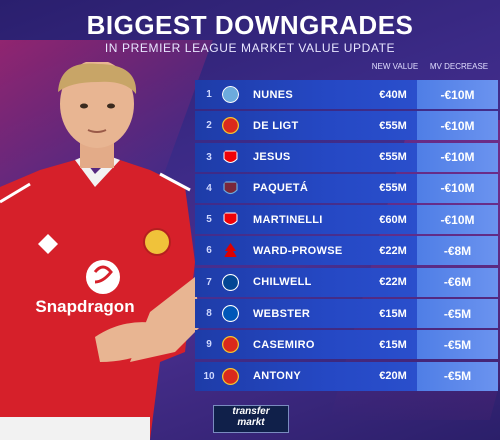 The image size is (500, 440). I want to click on logo-text-line1: transfer, so click(251, 411).